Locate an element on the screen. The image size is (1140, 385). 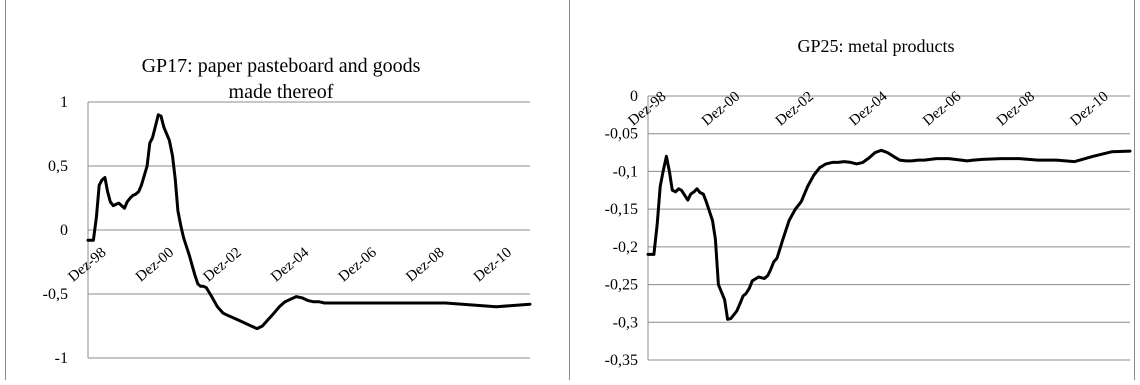
frame-right-border is located at coordinates (1134, 190).